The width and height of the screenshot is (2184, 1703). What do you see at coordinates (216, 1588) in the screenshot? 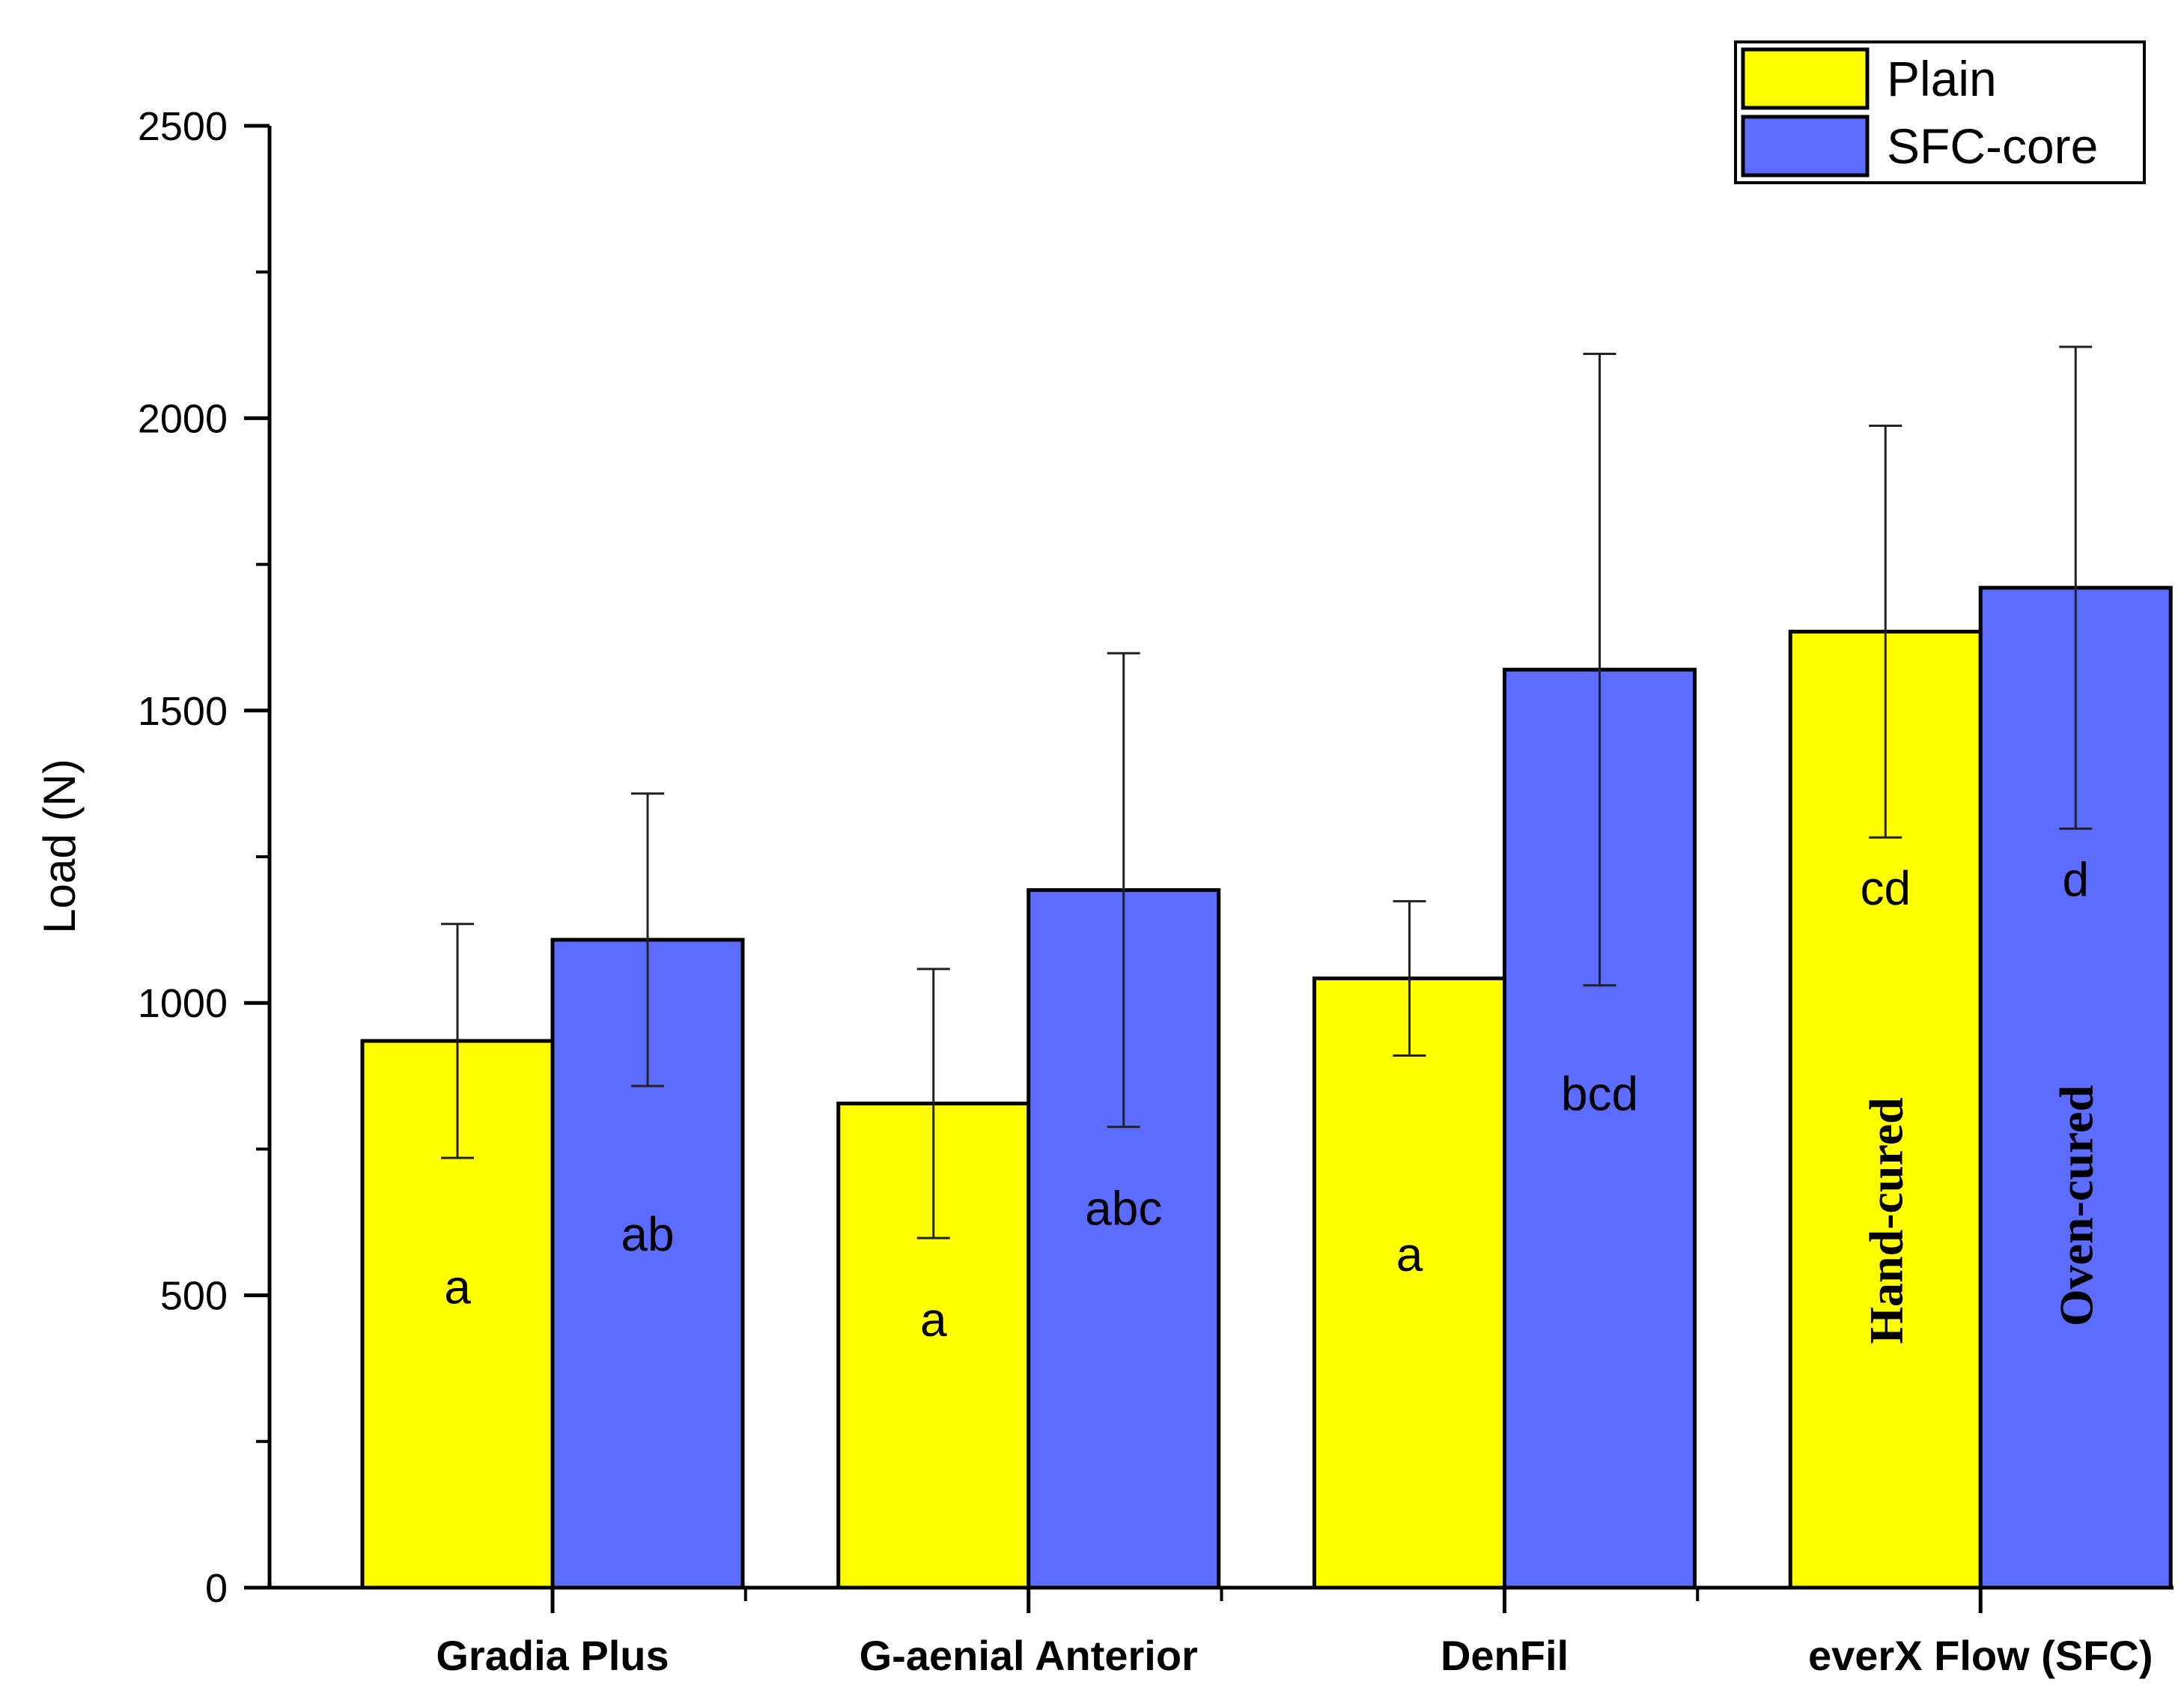
I see `y-tick-label-0: 0` at bounding box center [216, 1588].